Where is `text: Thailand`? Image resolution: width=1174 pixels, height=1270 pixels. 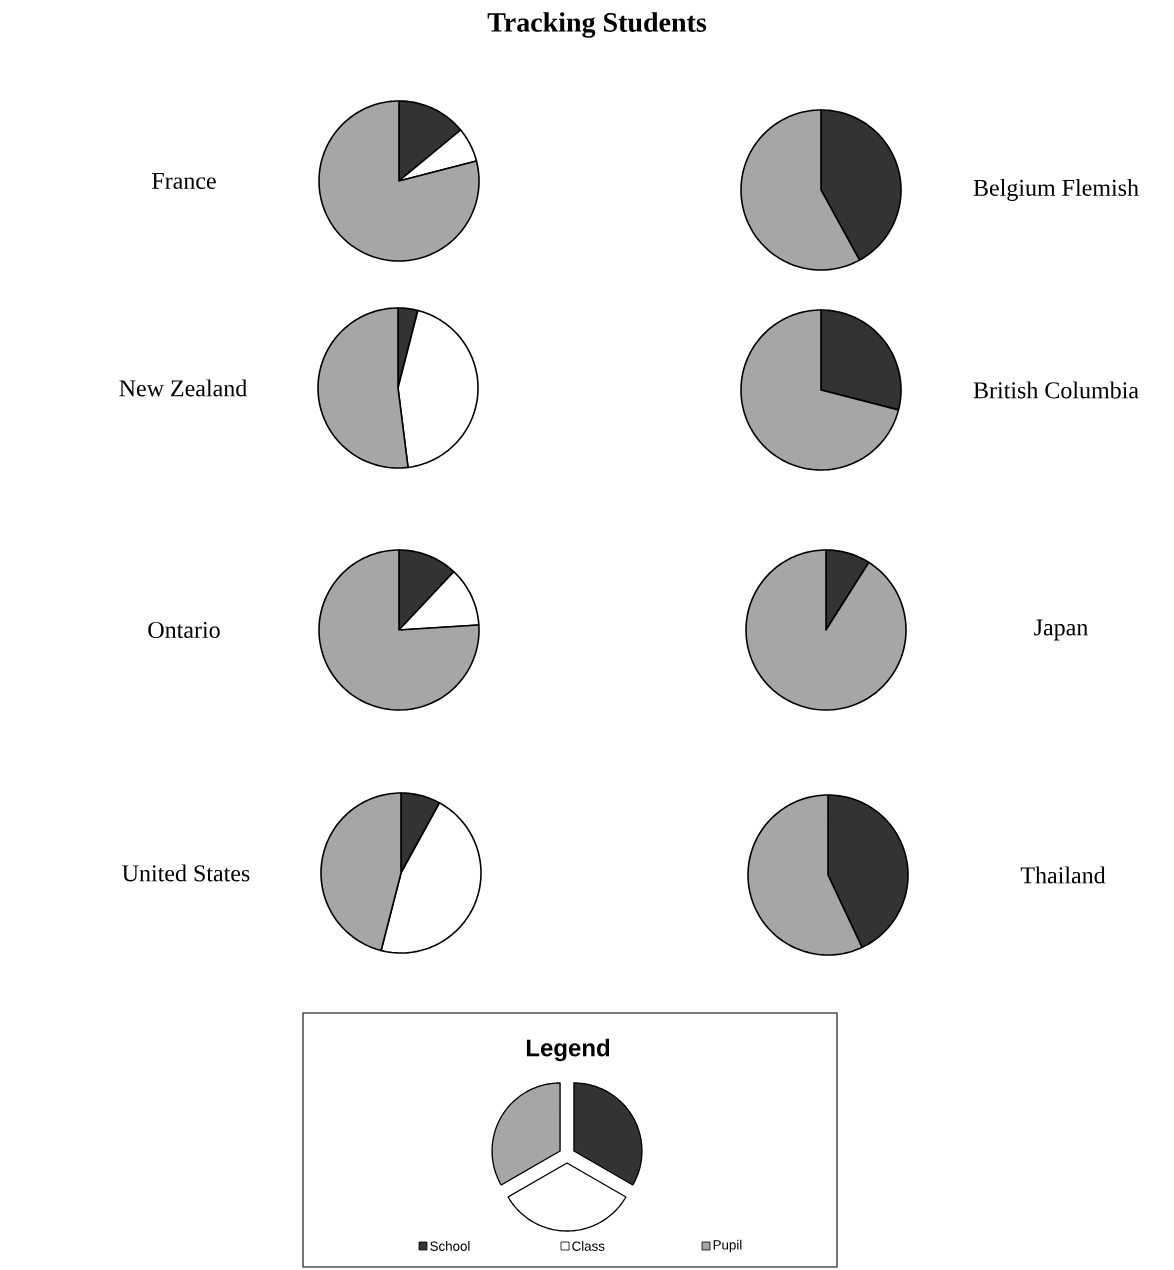 text: Thailand is located at coordinates (1063, 875).